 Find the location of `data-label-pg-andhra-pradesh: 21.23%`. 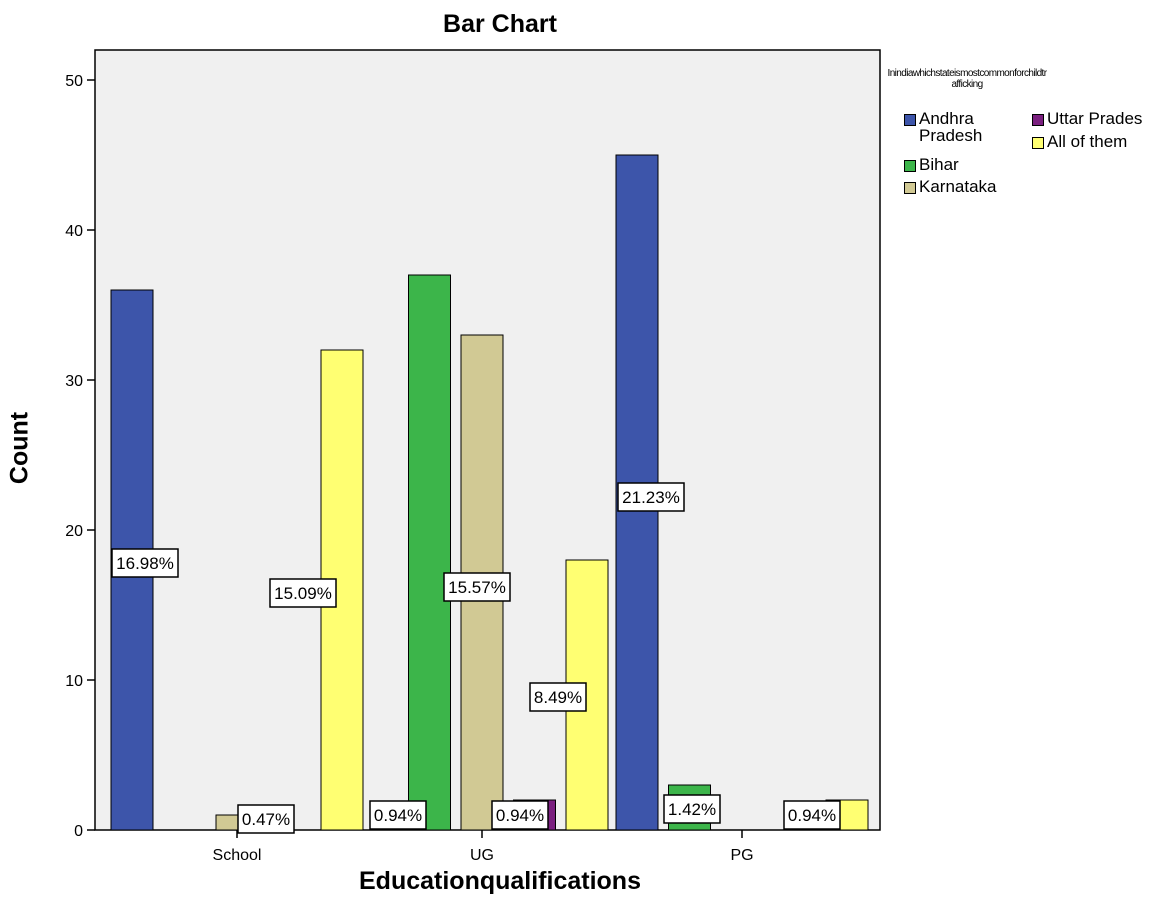

data-label-pg-andhra-pradesh: 21.23% is located at coordinates (651, 497).